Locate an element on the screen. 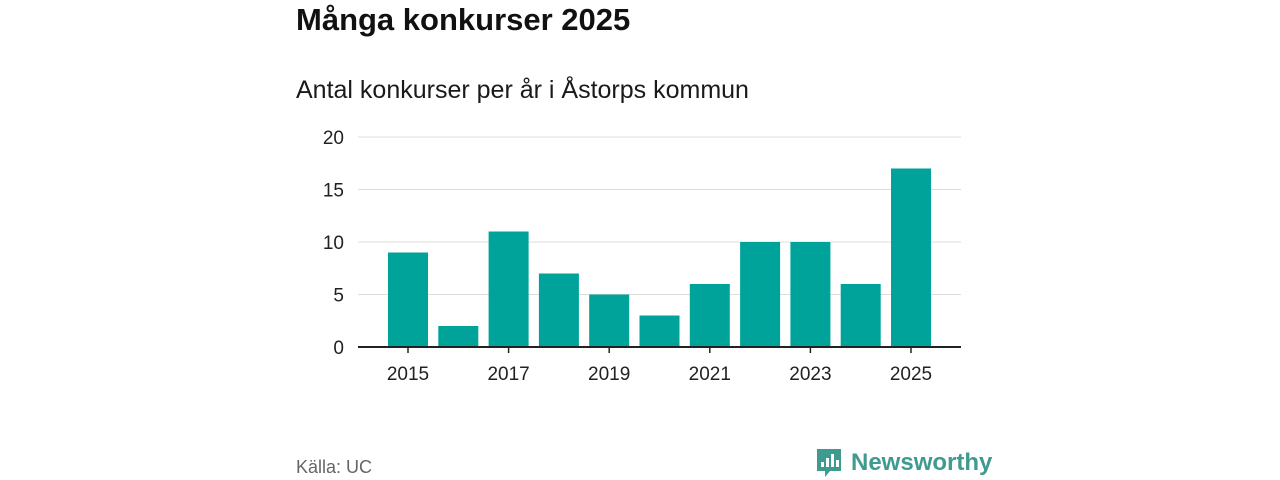 The height and width of the screenshot is (480, 1280). bar-2023 is located at coordinates (810, 294).